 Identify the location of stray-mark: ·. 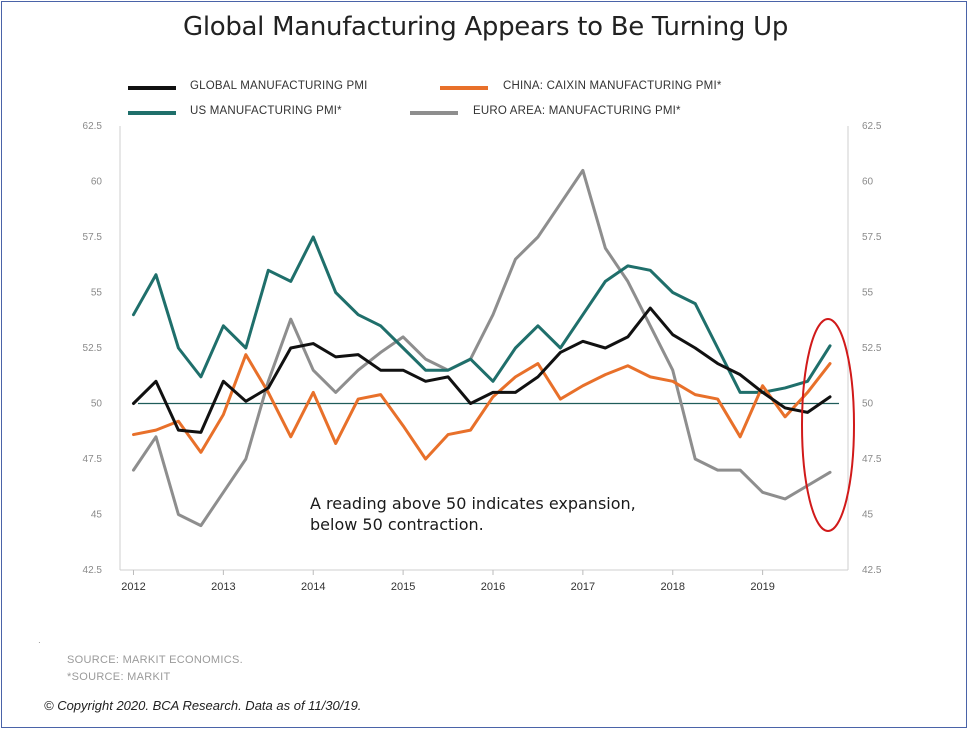
(39, 642).